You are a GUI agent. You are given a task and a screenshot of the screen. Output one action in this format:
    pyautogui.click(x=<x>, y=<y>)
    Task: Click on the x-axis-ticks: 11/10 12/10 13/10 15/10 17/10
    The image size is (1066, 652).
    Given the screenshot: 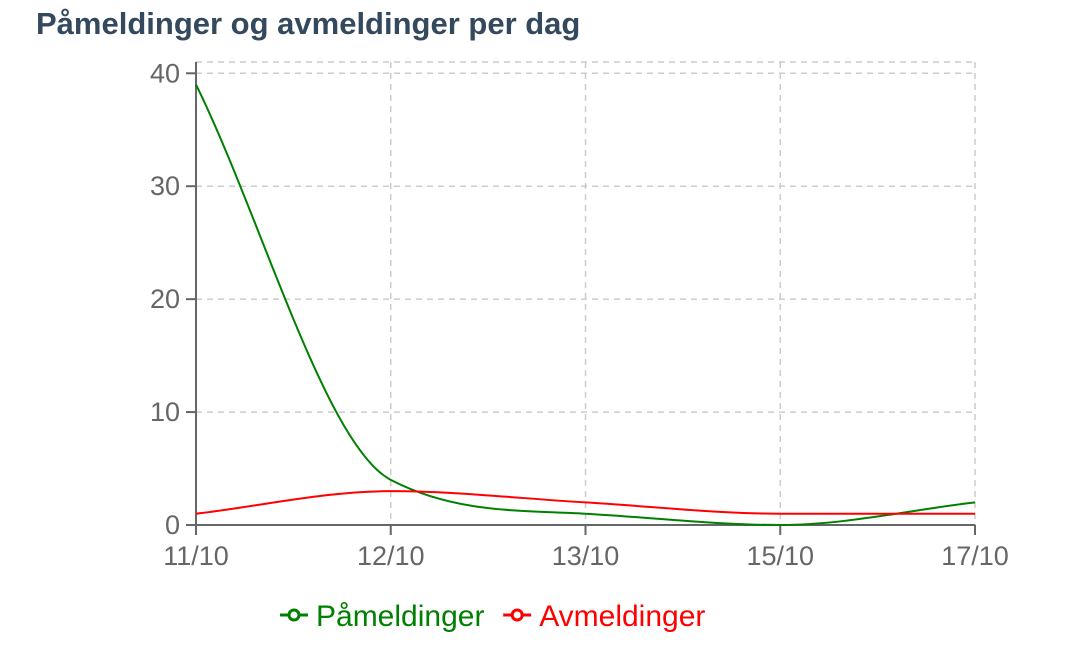 What is the action you would take?
    pyautogui.click(x=586, y=548)
    